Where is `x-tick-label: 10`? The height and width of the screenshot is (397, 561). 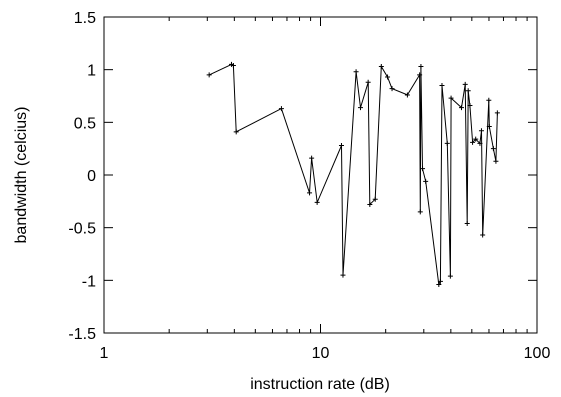 x-tick-label: 10 is located at coordinates (321, 353).